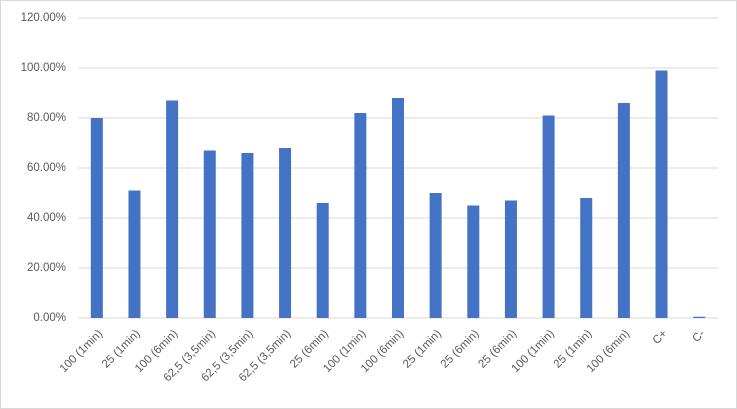 This screenshot has height=409, width=737. Describe the element at coordinates (46, 268) in the screenshot. I see `y-tick-label: 20.00%` at that location.